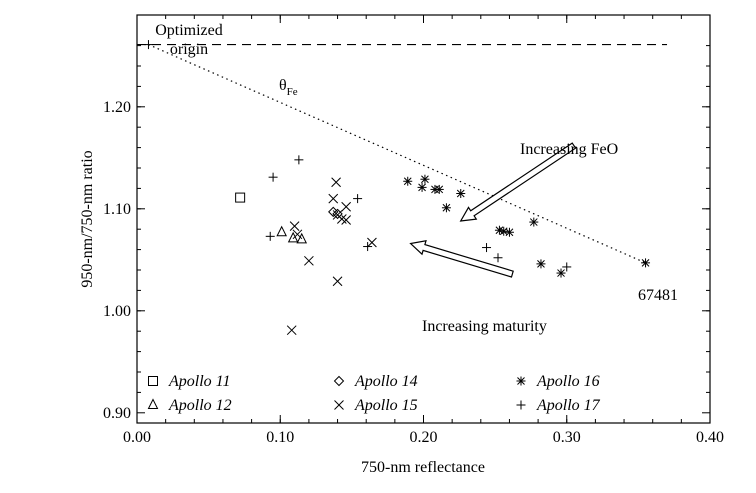  Describe the element at coordinates (283, 85) in the screenshot. I see `theta-symbol: θ` at that location.